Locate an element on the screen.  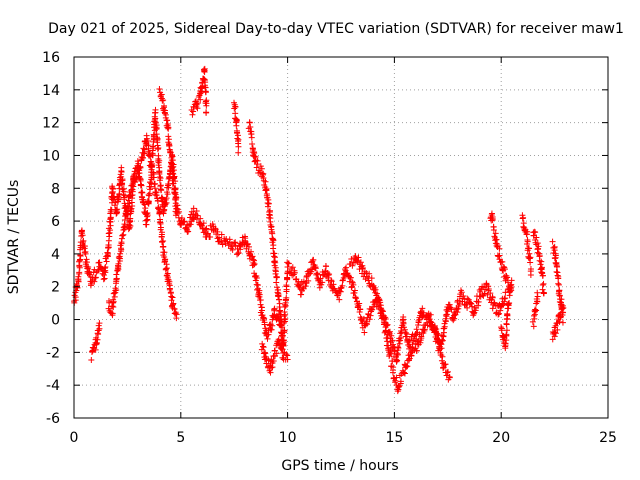
y-tick-label: -6 is located at coordinates (53, 419).